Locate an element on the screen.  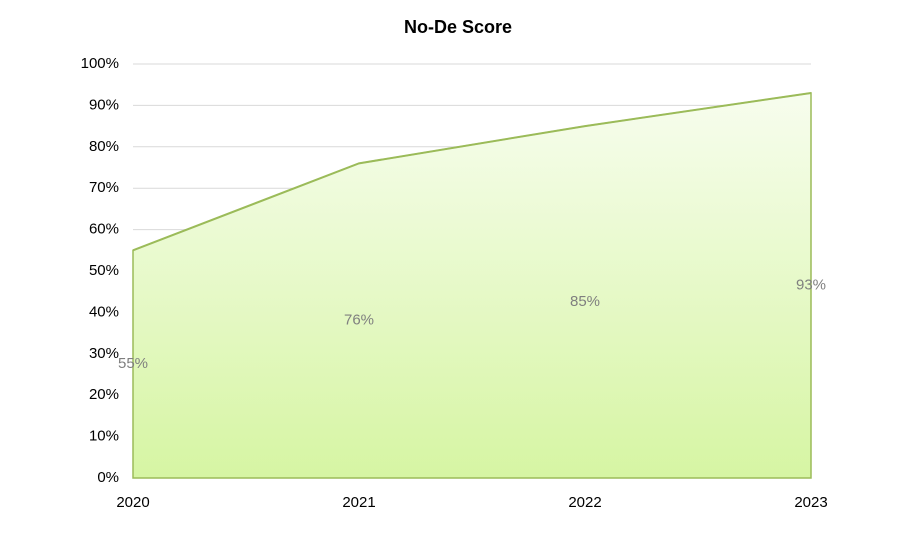
y-tick-label: 0% is located at coordinates (108, 477).